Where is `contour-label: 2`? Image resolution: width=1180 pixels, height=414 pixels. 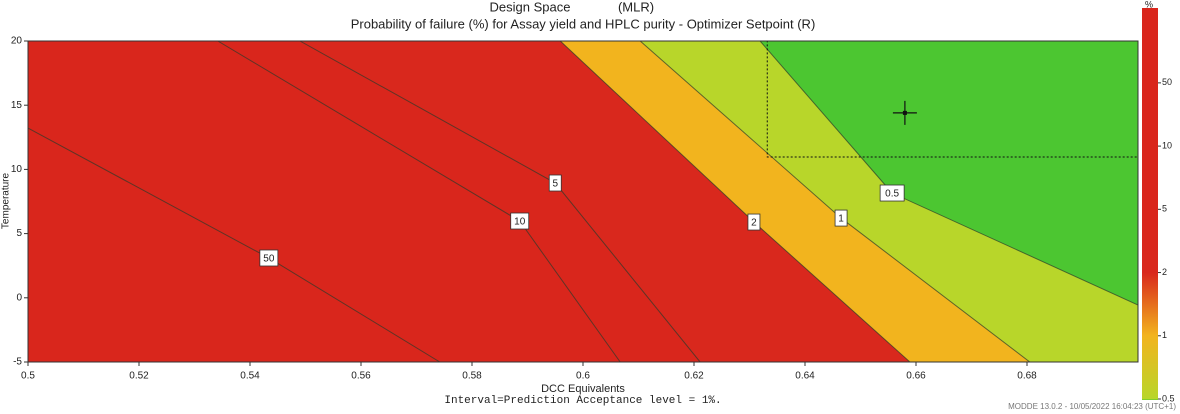 contour-label: 2 is located at coordinates (754, 223).